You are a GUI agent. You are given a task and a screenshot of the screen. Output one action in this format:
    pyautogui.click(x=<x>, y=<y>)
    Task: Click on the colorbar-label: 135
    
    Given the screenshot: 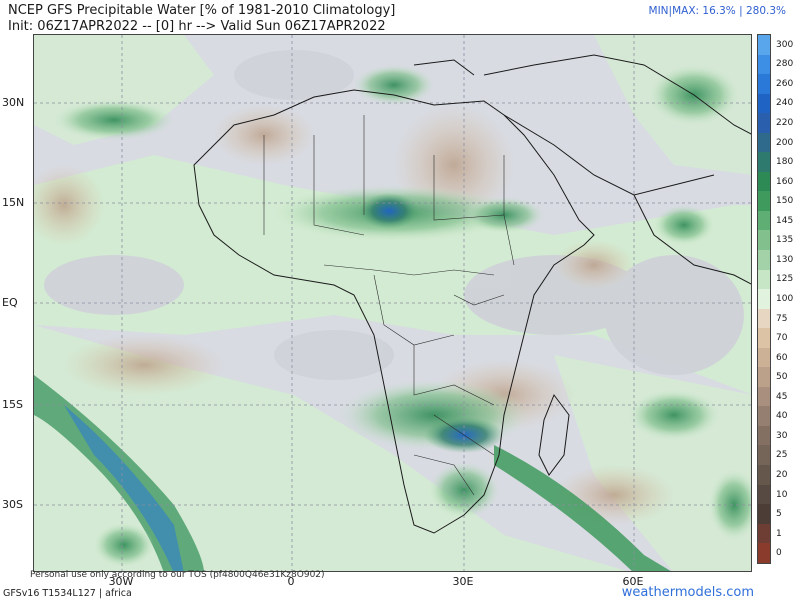 What is the action you would take?
    pyautogui.click(x=785, y=240)
    